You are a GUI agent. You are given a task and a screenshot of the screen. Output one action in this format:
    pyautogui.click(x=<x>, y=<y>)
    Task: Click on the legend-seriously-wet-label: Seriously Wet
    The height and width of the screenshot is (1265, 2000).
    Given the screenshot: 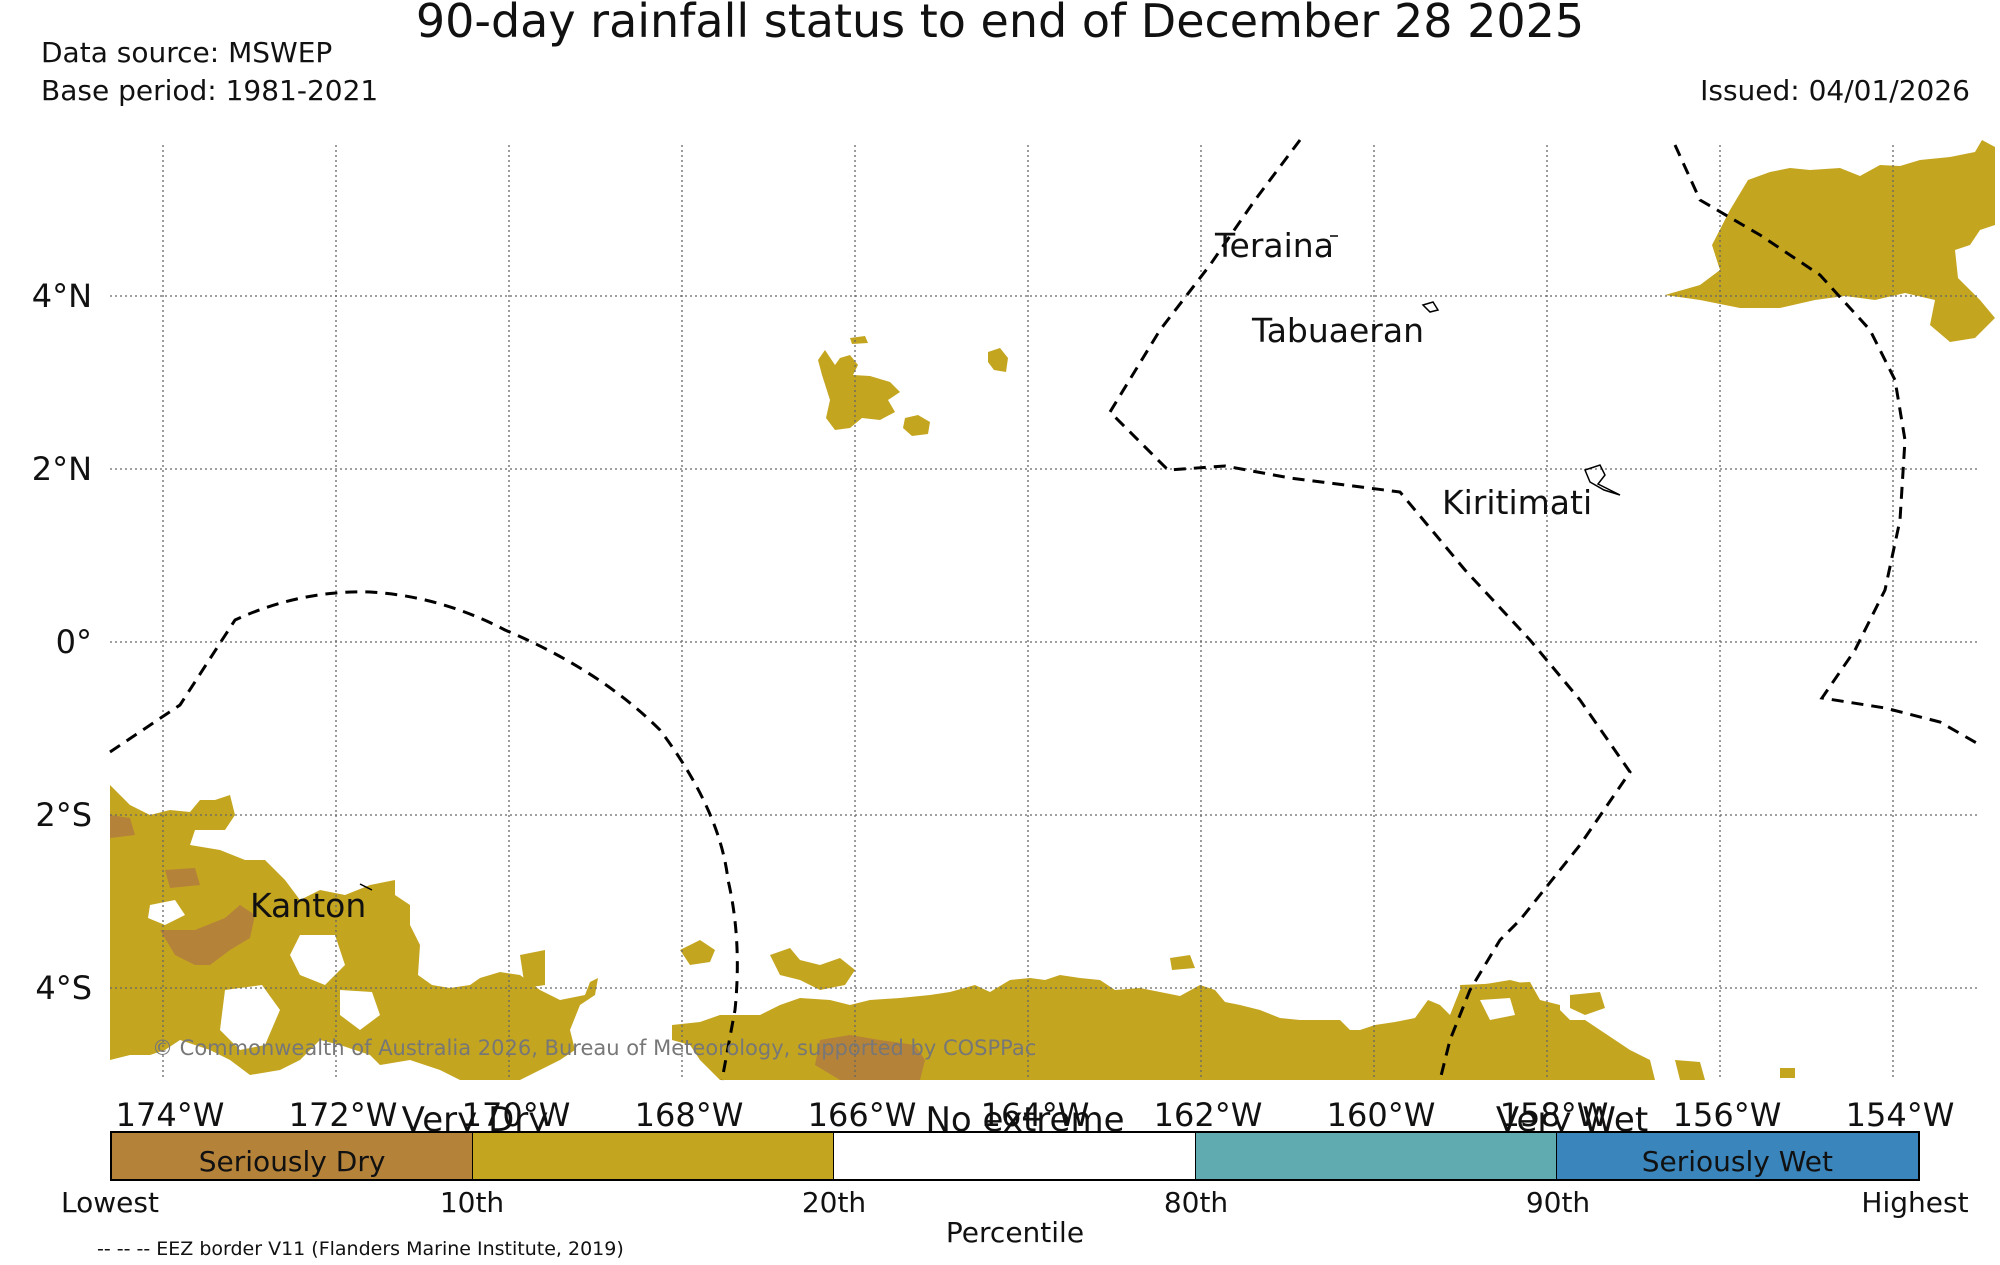 What is the action you would take?
    pyautogui.click(x=1737, y=1161)
    